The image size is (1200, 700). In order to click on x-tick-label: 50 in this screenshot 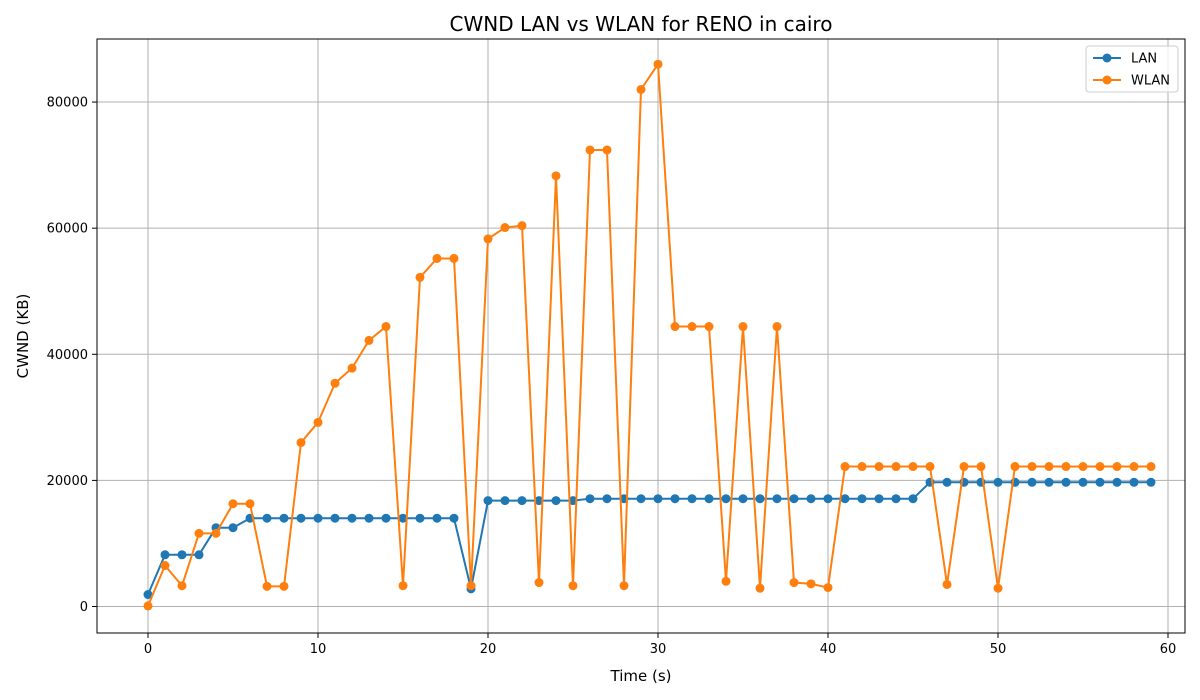, I will do `click(998, 649)`.